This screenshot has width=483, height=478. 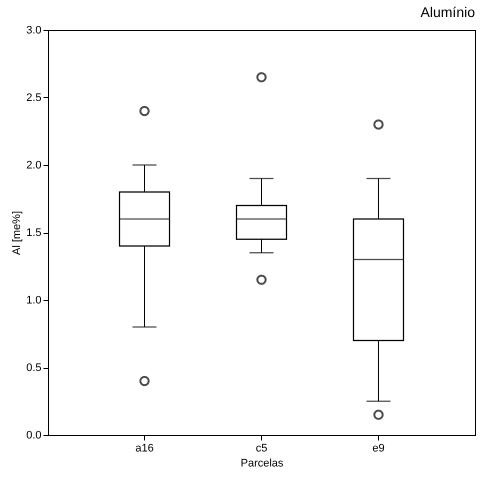 I want to click on y-tick-label: 0.0, so click(x=34, y=436).